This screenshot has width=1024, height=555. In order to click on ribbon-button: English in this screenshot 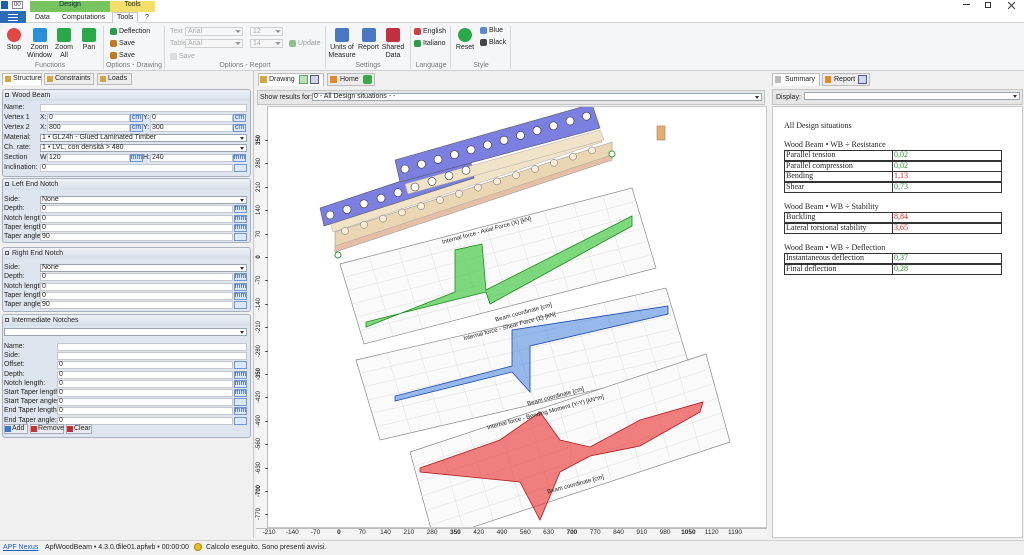, I will do `click(434, 31)`.